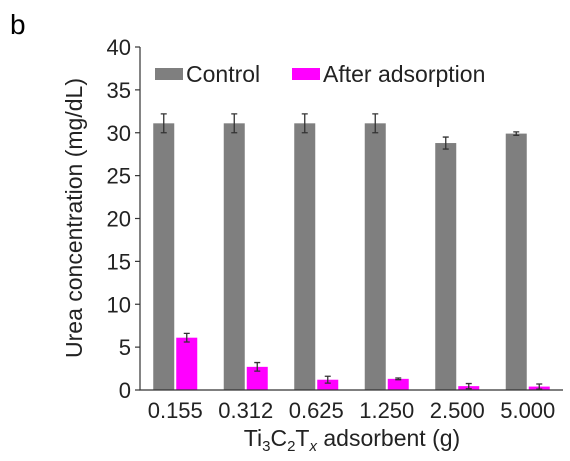 The width and height of the screenshot is (570, 461). What do you see at coordinates (306, 74) in the screenshot?
I see `legend-swatch-after-adsorption` at bounding box center [306, 74].